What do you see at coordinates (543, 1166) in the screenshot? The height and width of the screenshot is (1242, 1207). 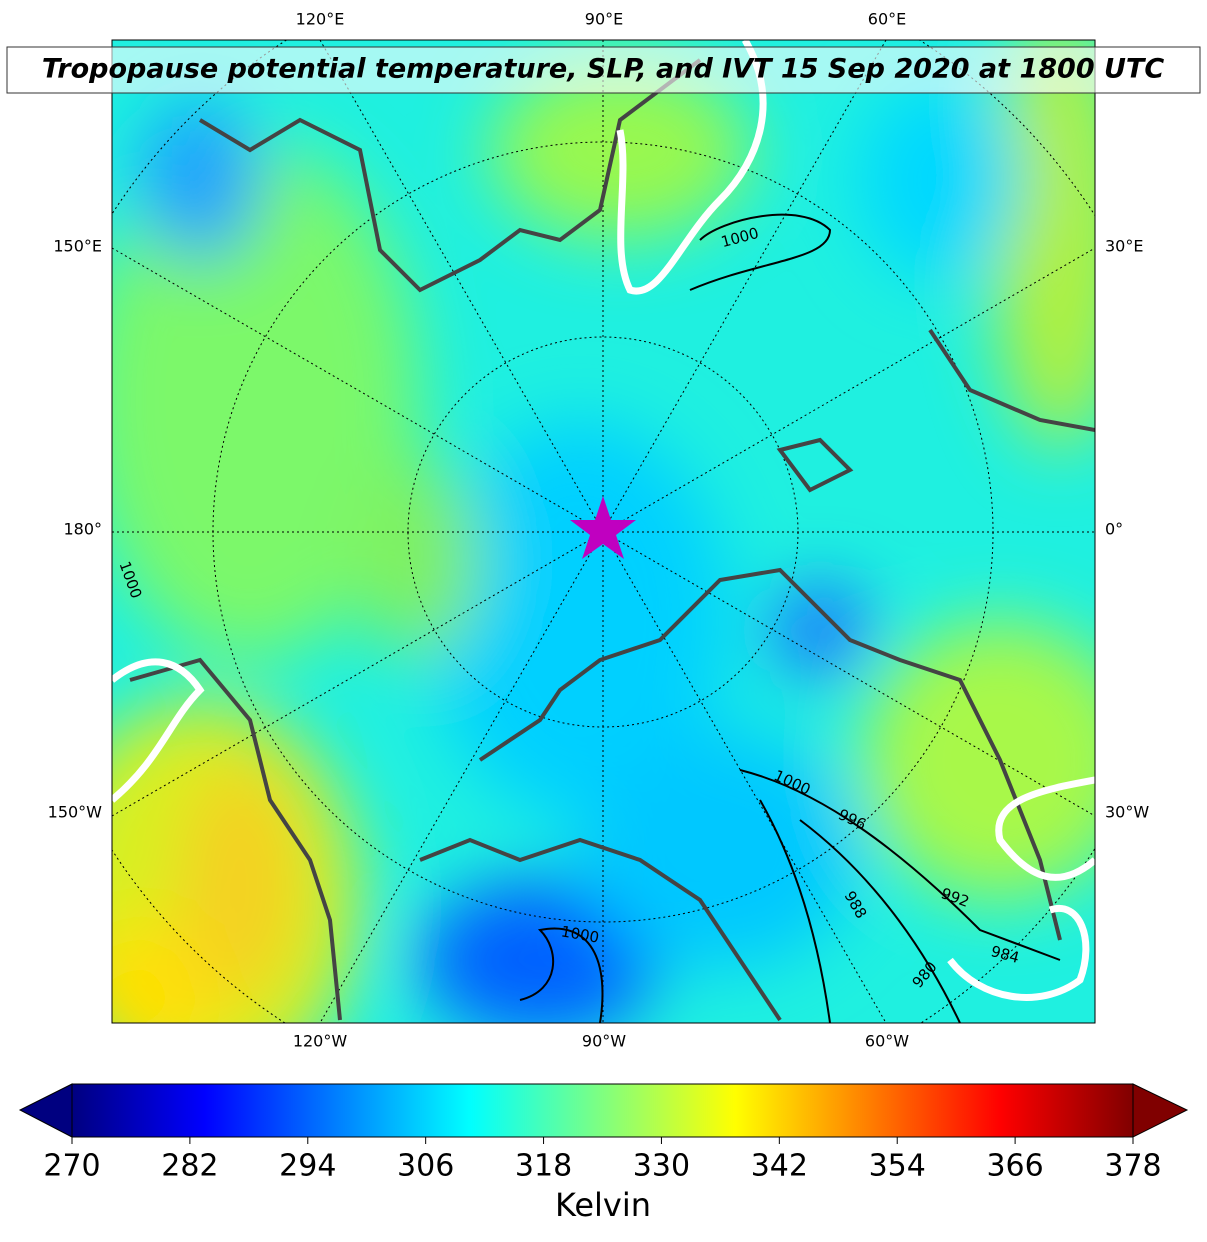 I see `colorbar-tick-label: 318` at bounding box center [543, 1166].